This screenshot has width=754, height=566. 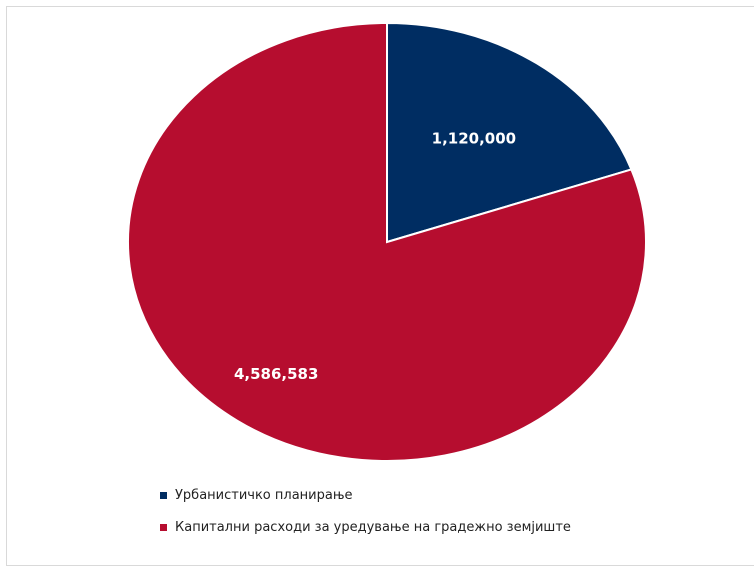 I want to click on legend-swatch-capital-expenditures, so click(x=163, y=527).